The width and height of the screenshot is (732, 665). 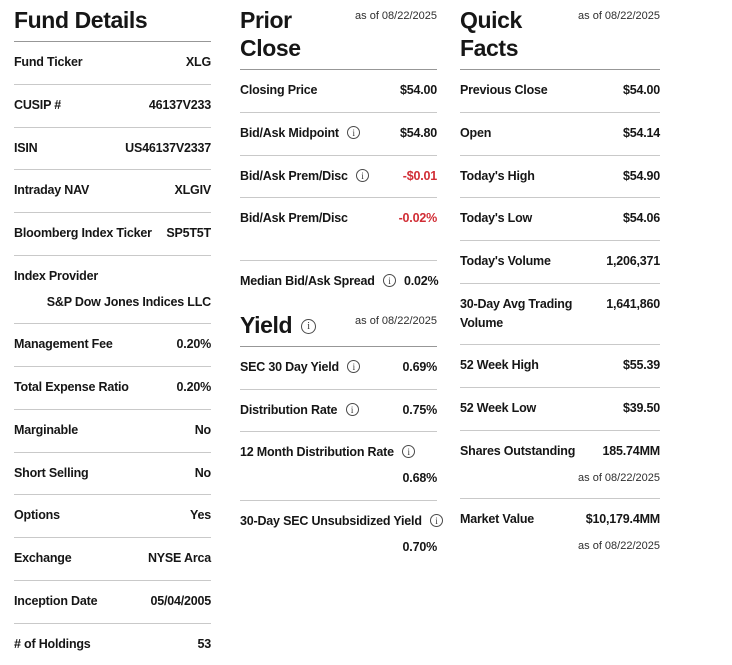 What do you see at coordinates (188, 233) in the screenshot?
I see `row-value: SP5T5T` at bounding box center [188, 233].